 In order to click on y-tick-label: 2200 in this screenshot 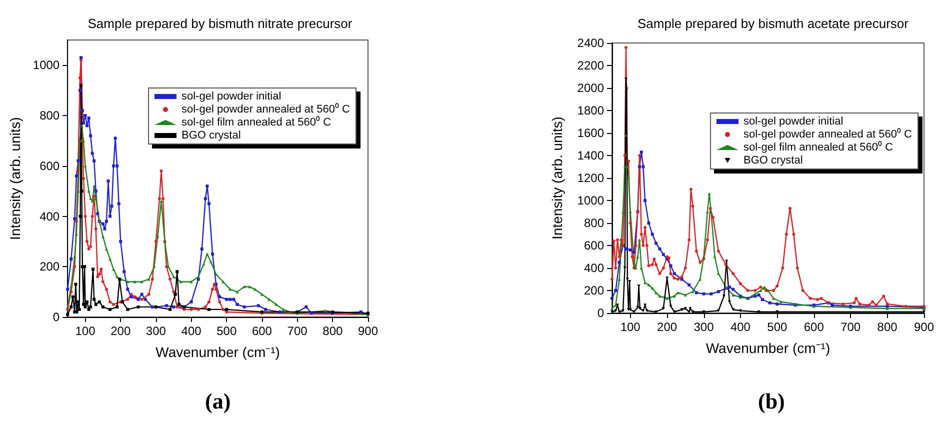, I will do `click(590, 65)`.